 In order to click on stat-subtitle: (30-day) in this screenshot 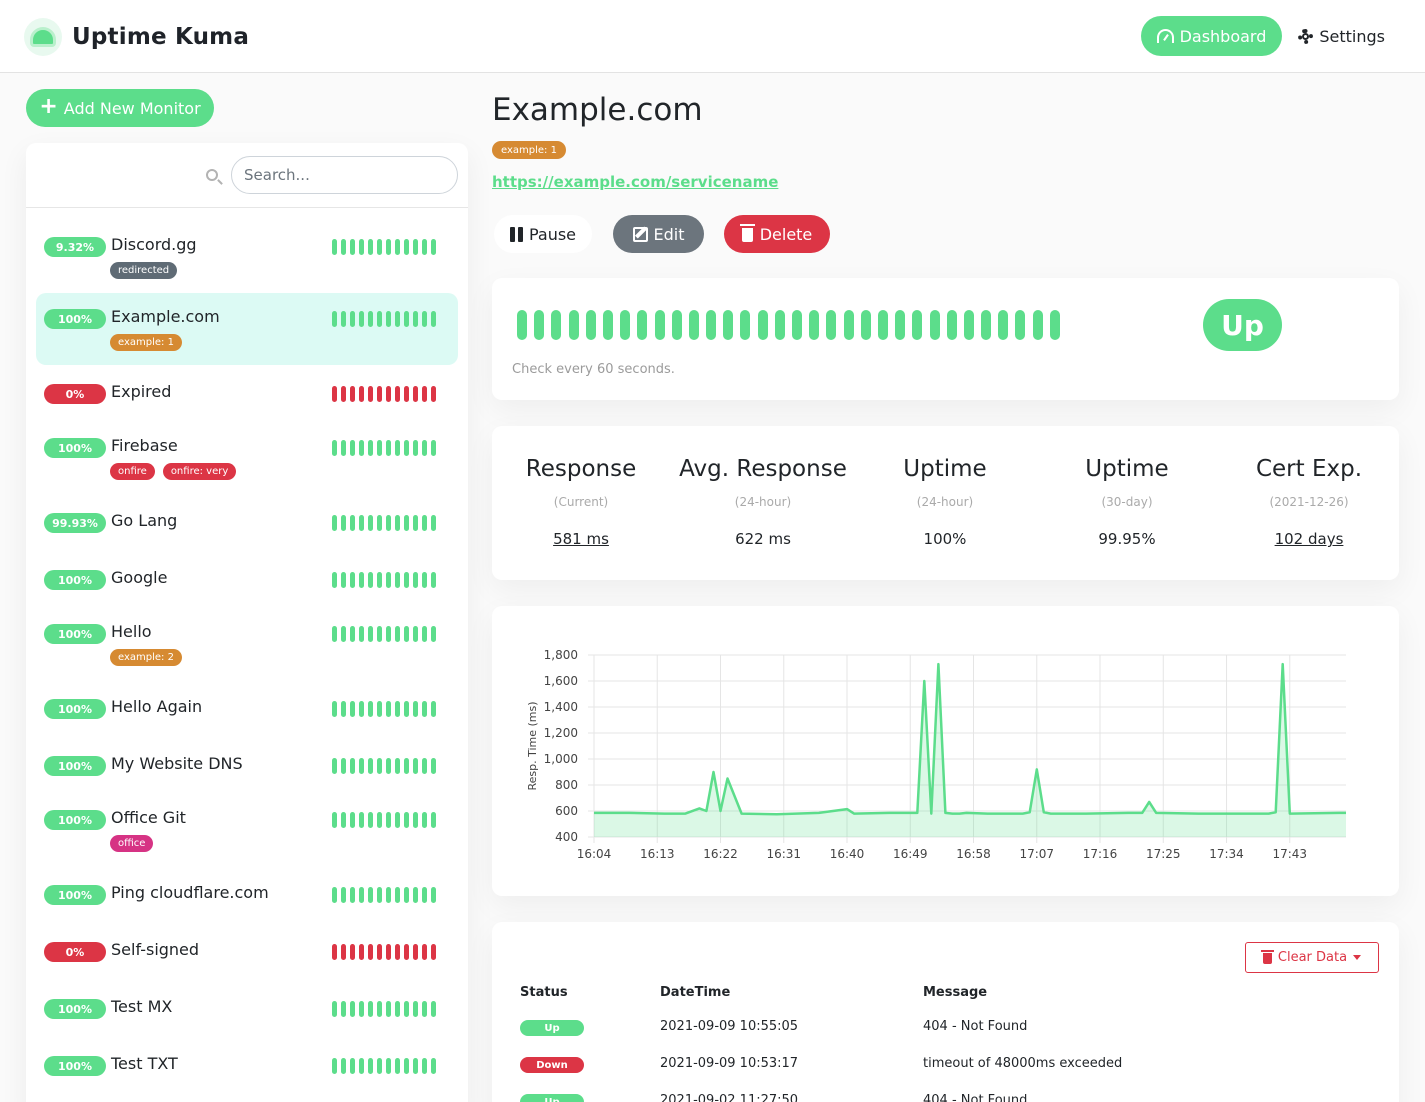, I will do `click(1127, 502)`.